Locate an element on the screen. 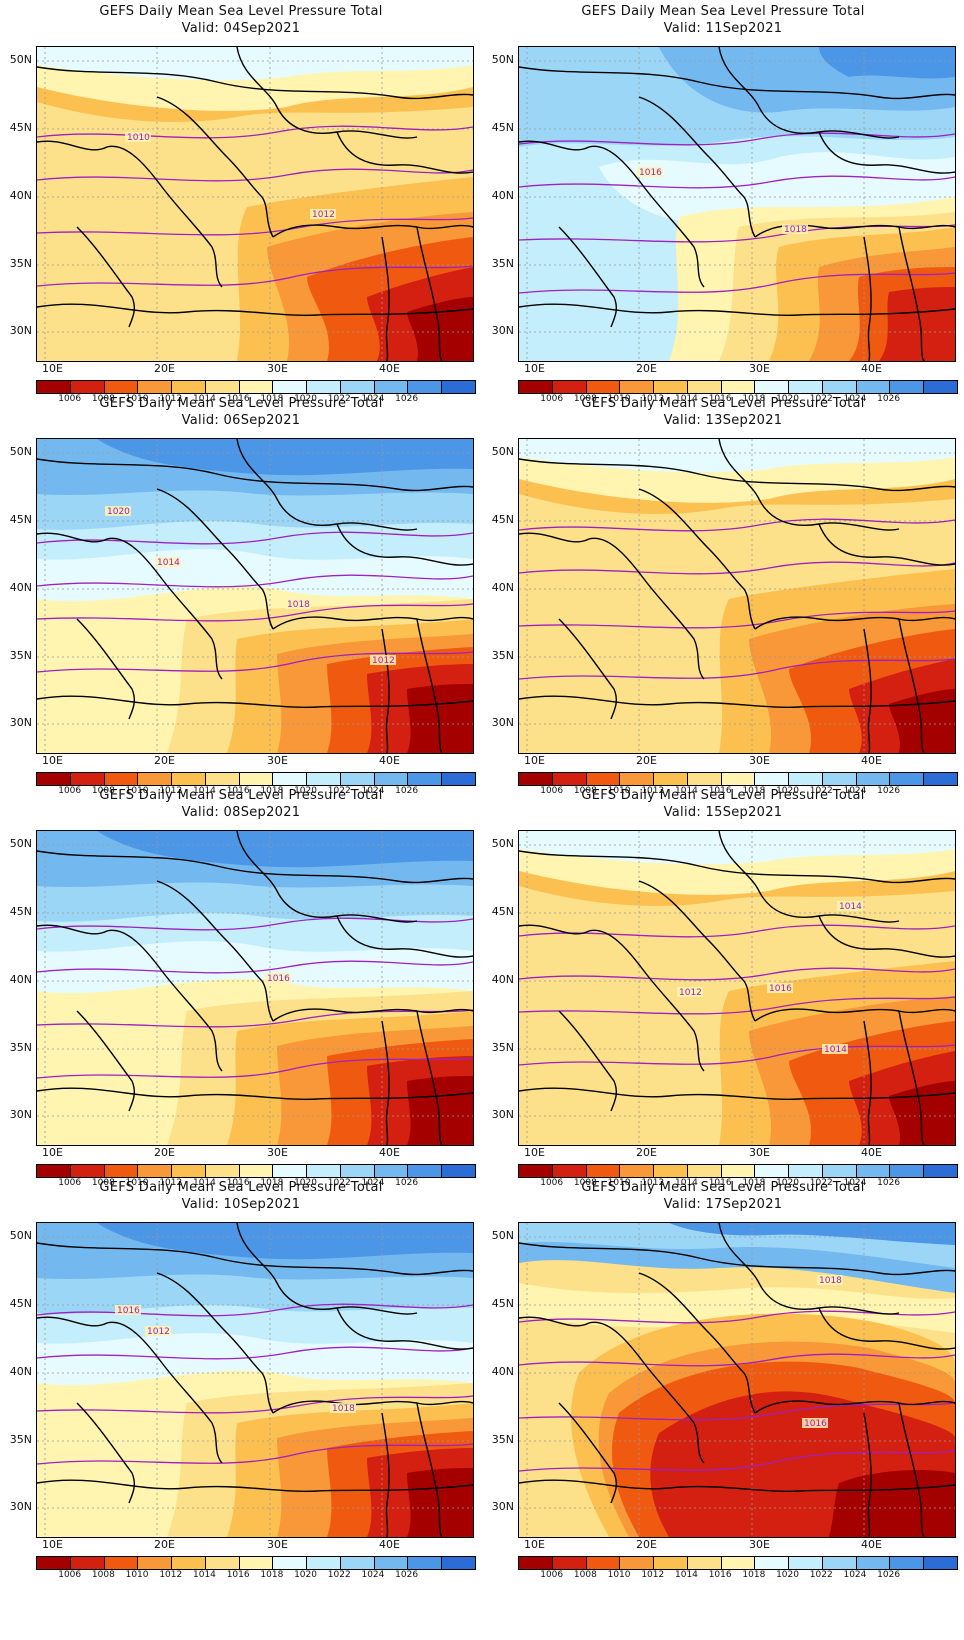  colorbar-label: 1006 is located at coordinates (552, 791).